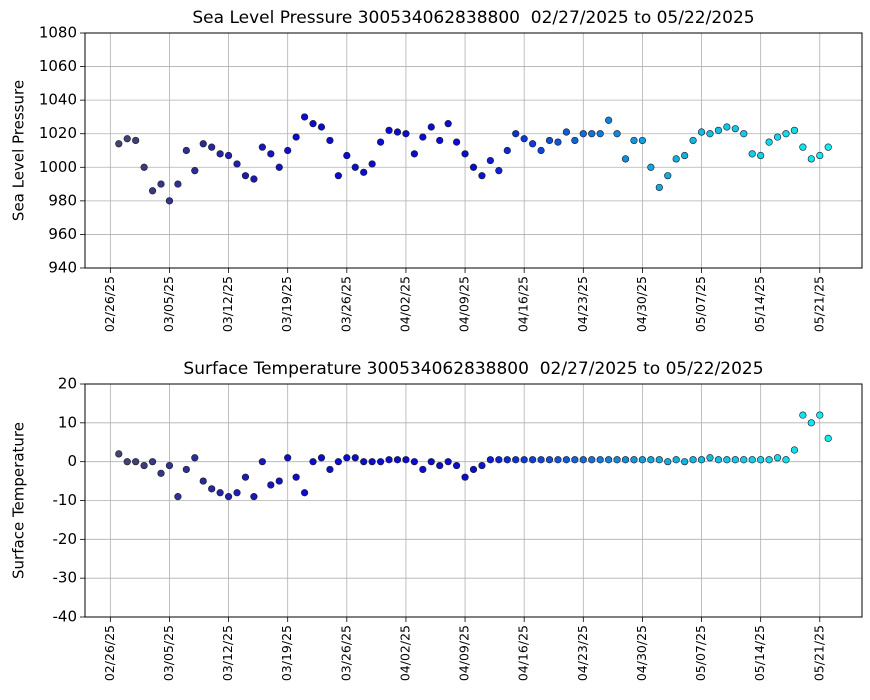 This screenshot has height=700, width=870. Describe the element at coordinates (58, 133) in the screenshot. I see `y-tick-label: 1020` at that location.